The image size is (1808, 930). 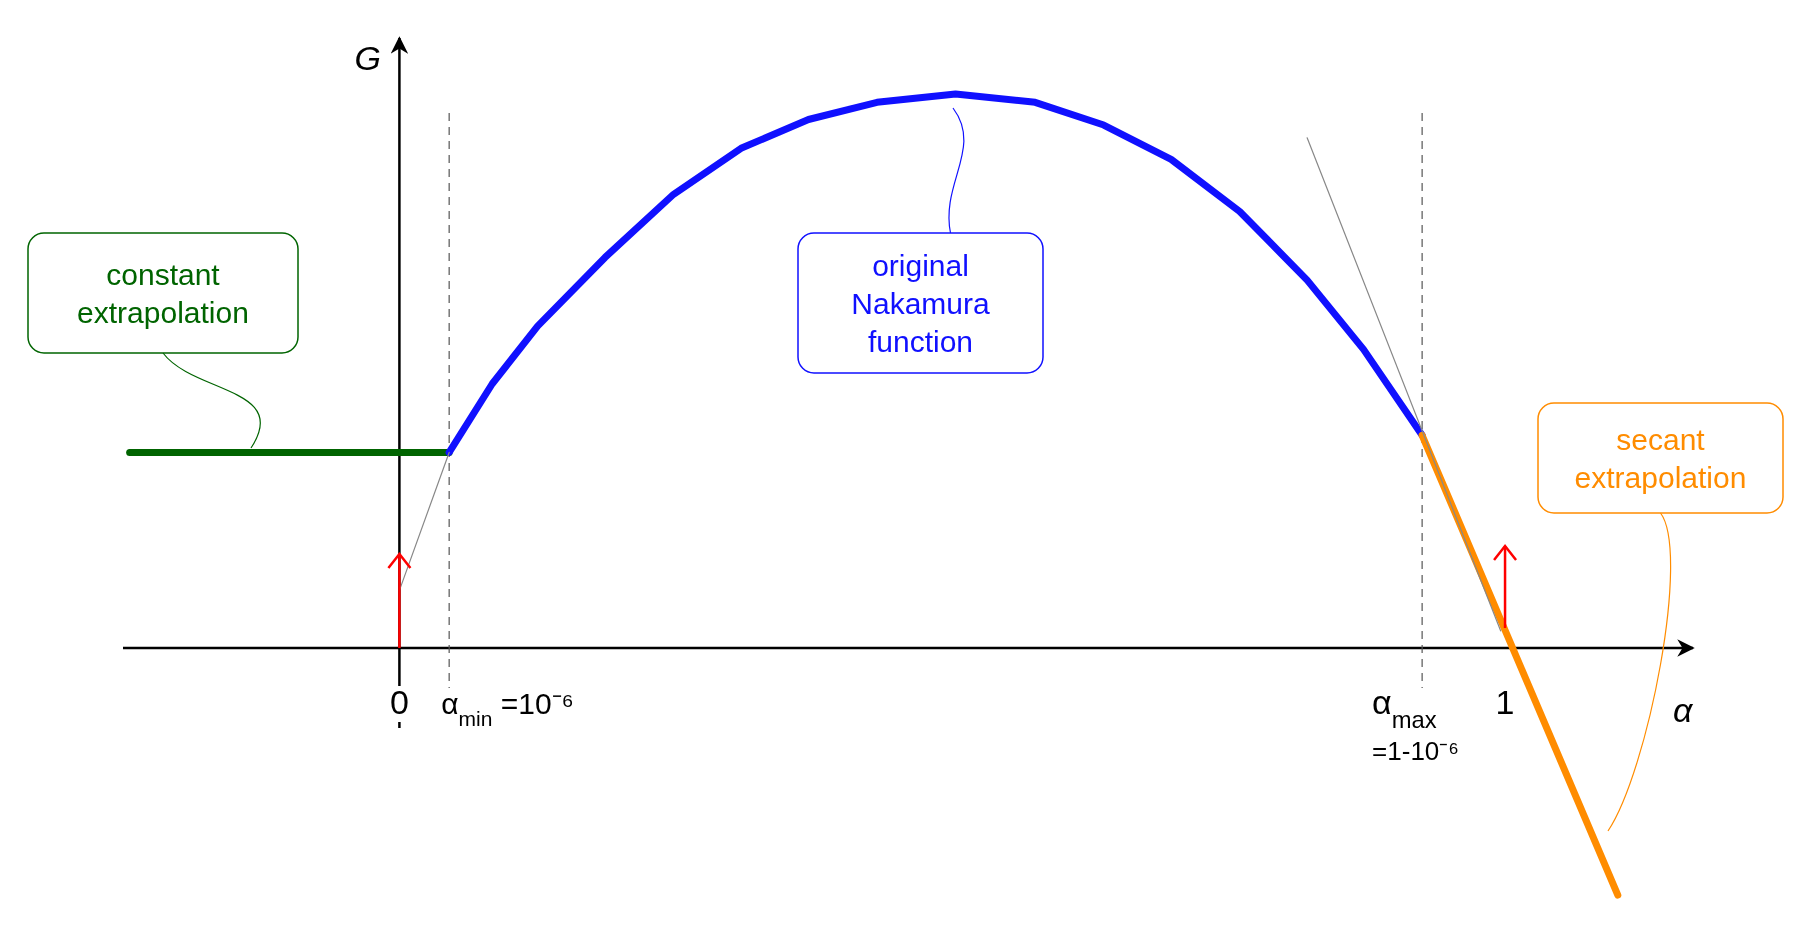 I want to click on x-axis-title: α, so click(x=1683, y=710).